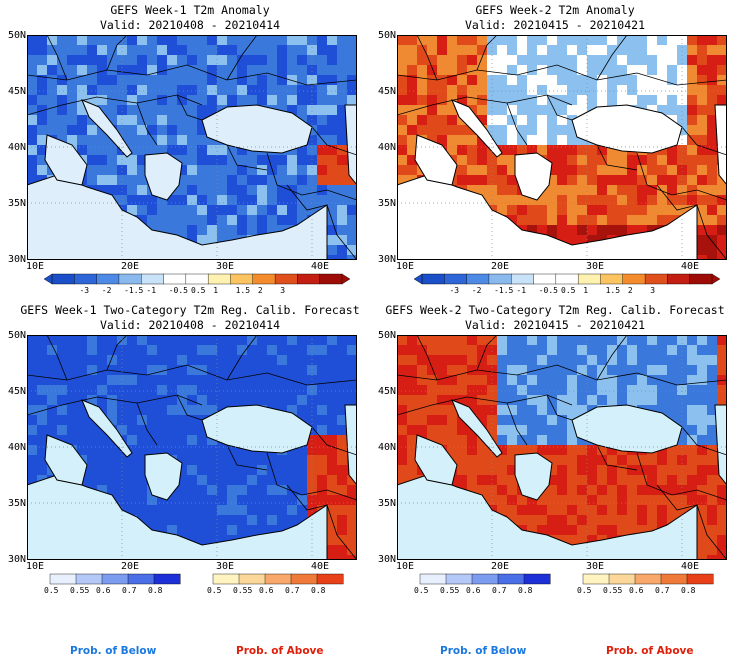  Describe the element at coordinates (636, 590) in the screenshot. I see `colorbar-tick-label: 0.6` at that location.